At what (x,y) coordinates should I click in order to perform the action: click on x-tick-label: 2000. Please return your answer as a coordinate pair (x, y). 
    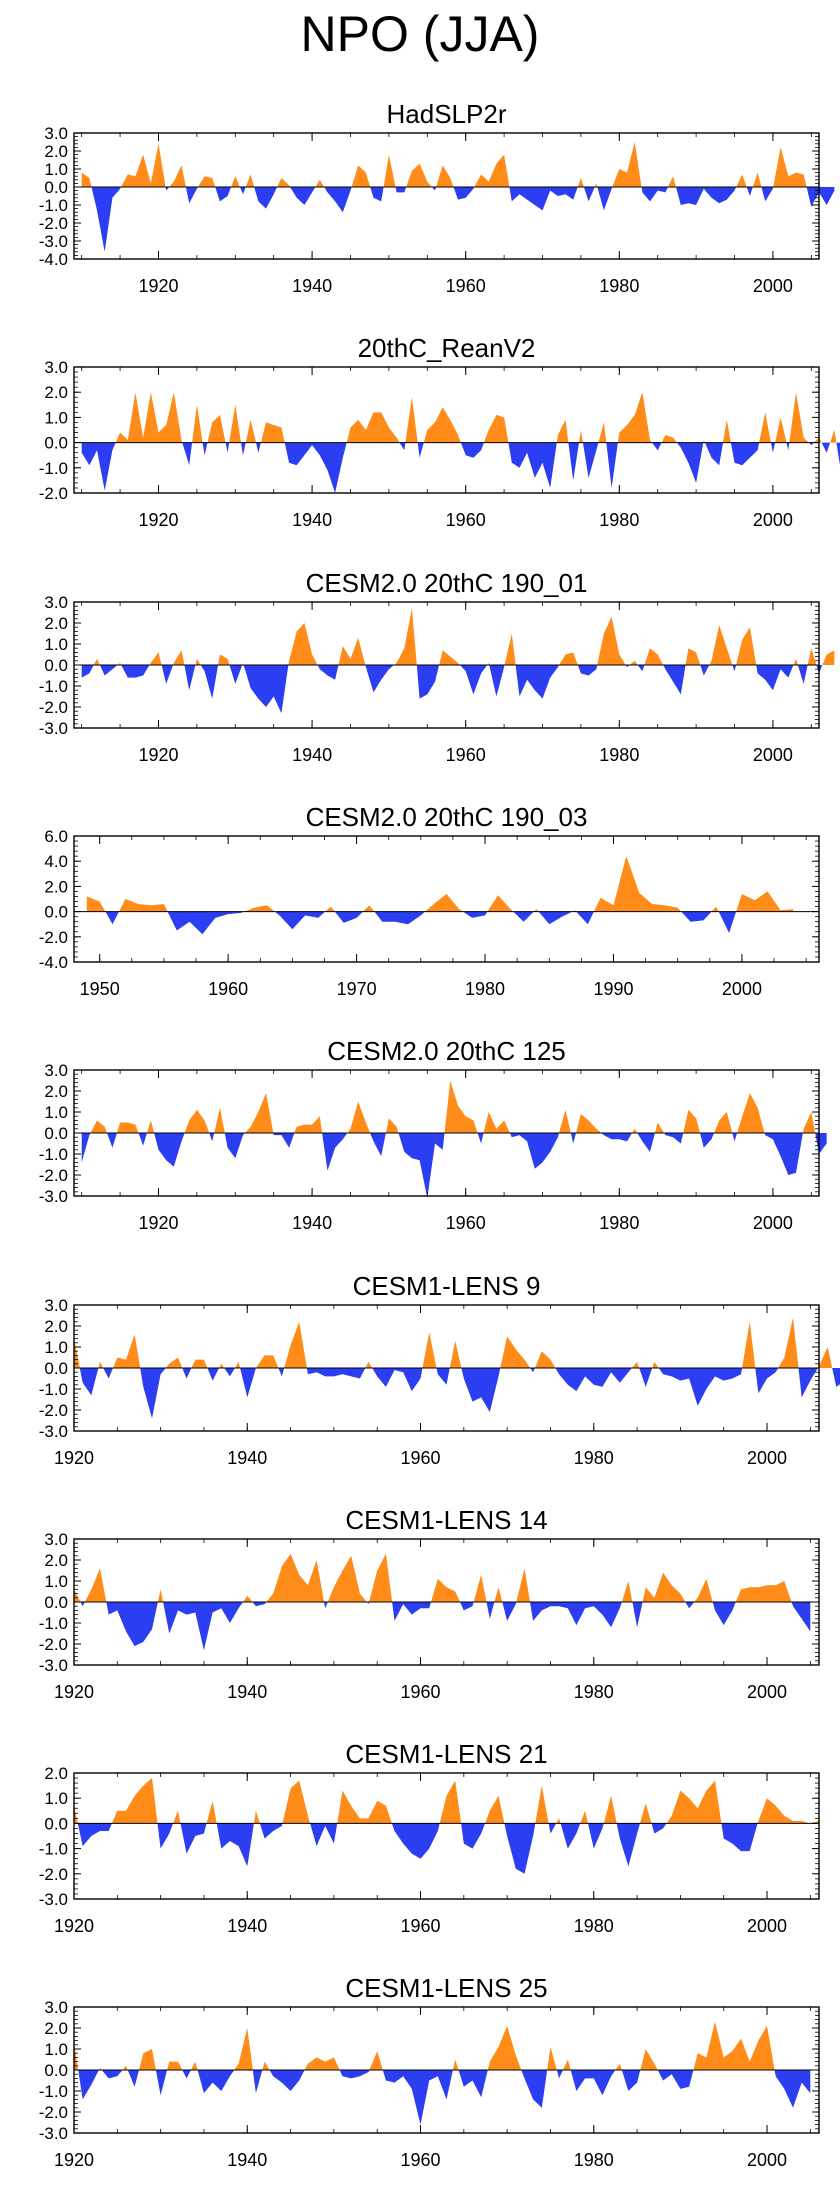
    Looking at the image, I should click on (767, 2160).